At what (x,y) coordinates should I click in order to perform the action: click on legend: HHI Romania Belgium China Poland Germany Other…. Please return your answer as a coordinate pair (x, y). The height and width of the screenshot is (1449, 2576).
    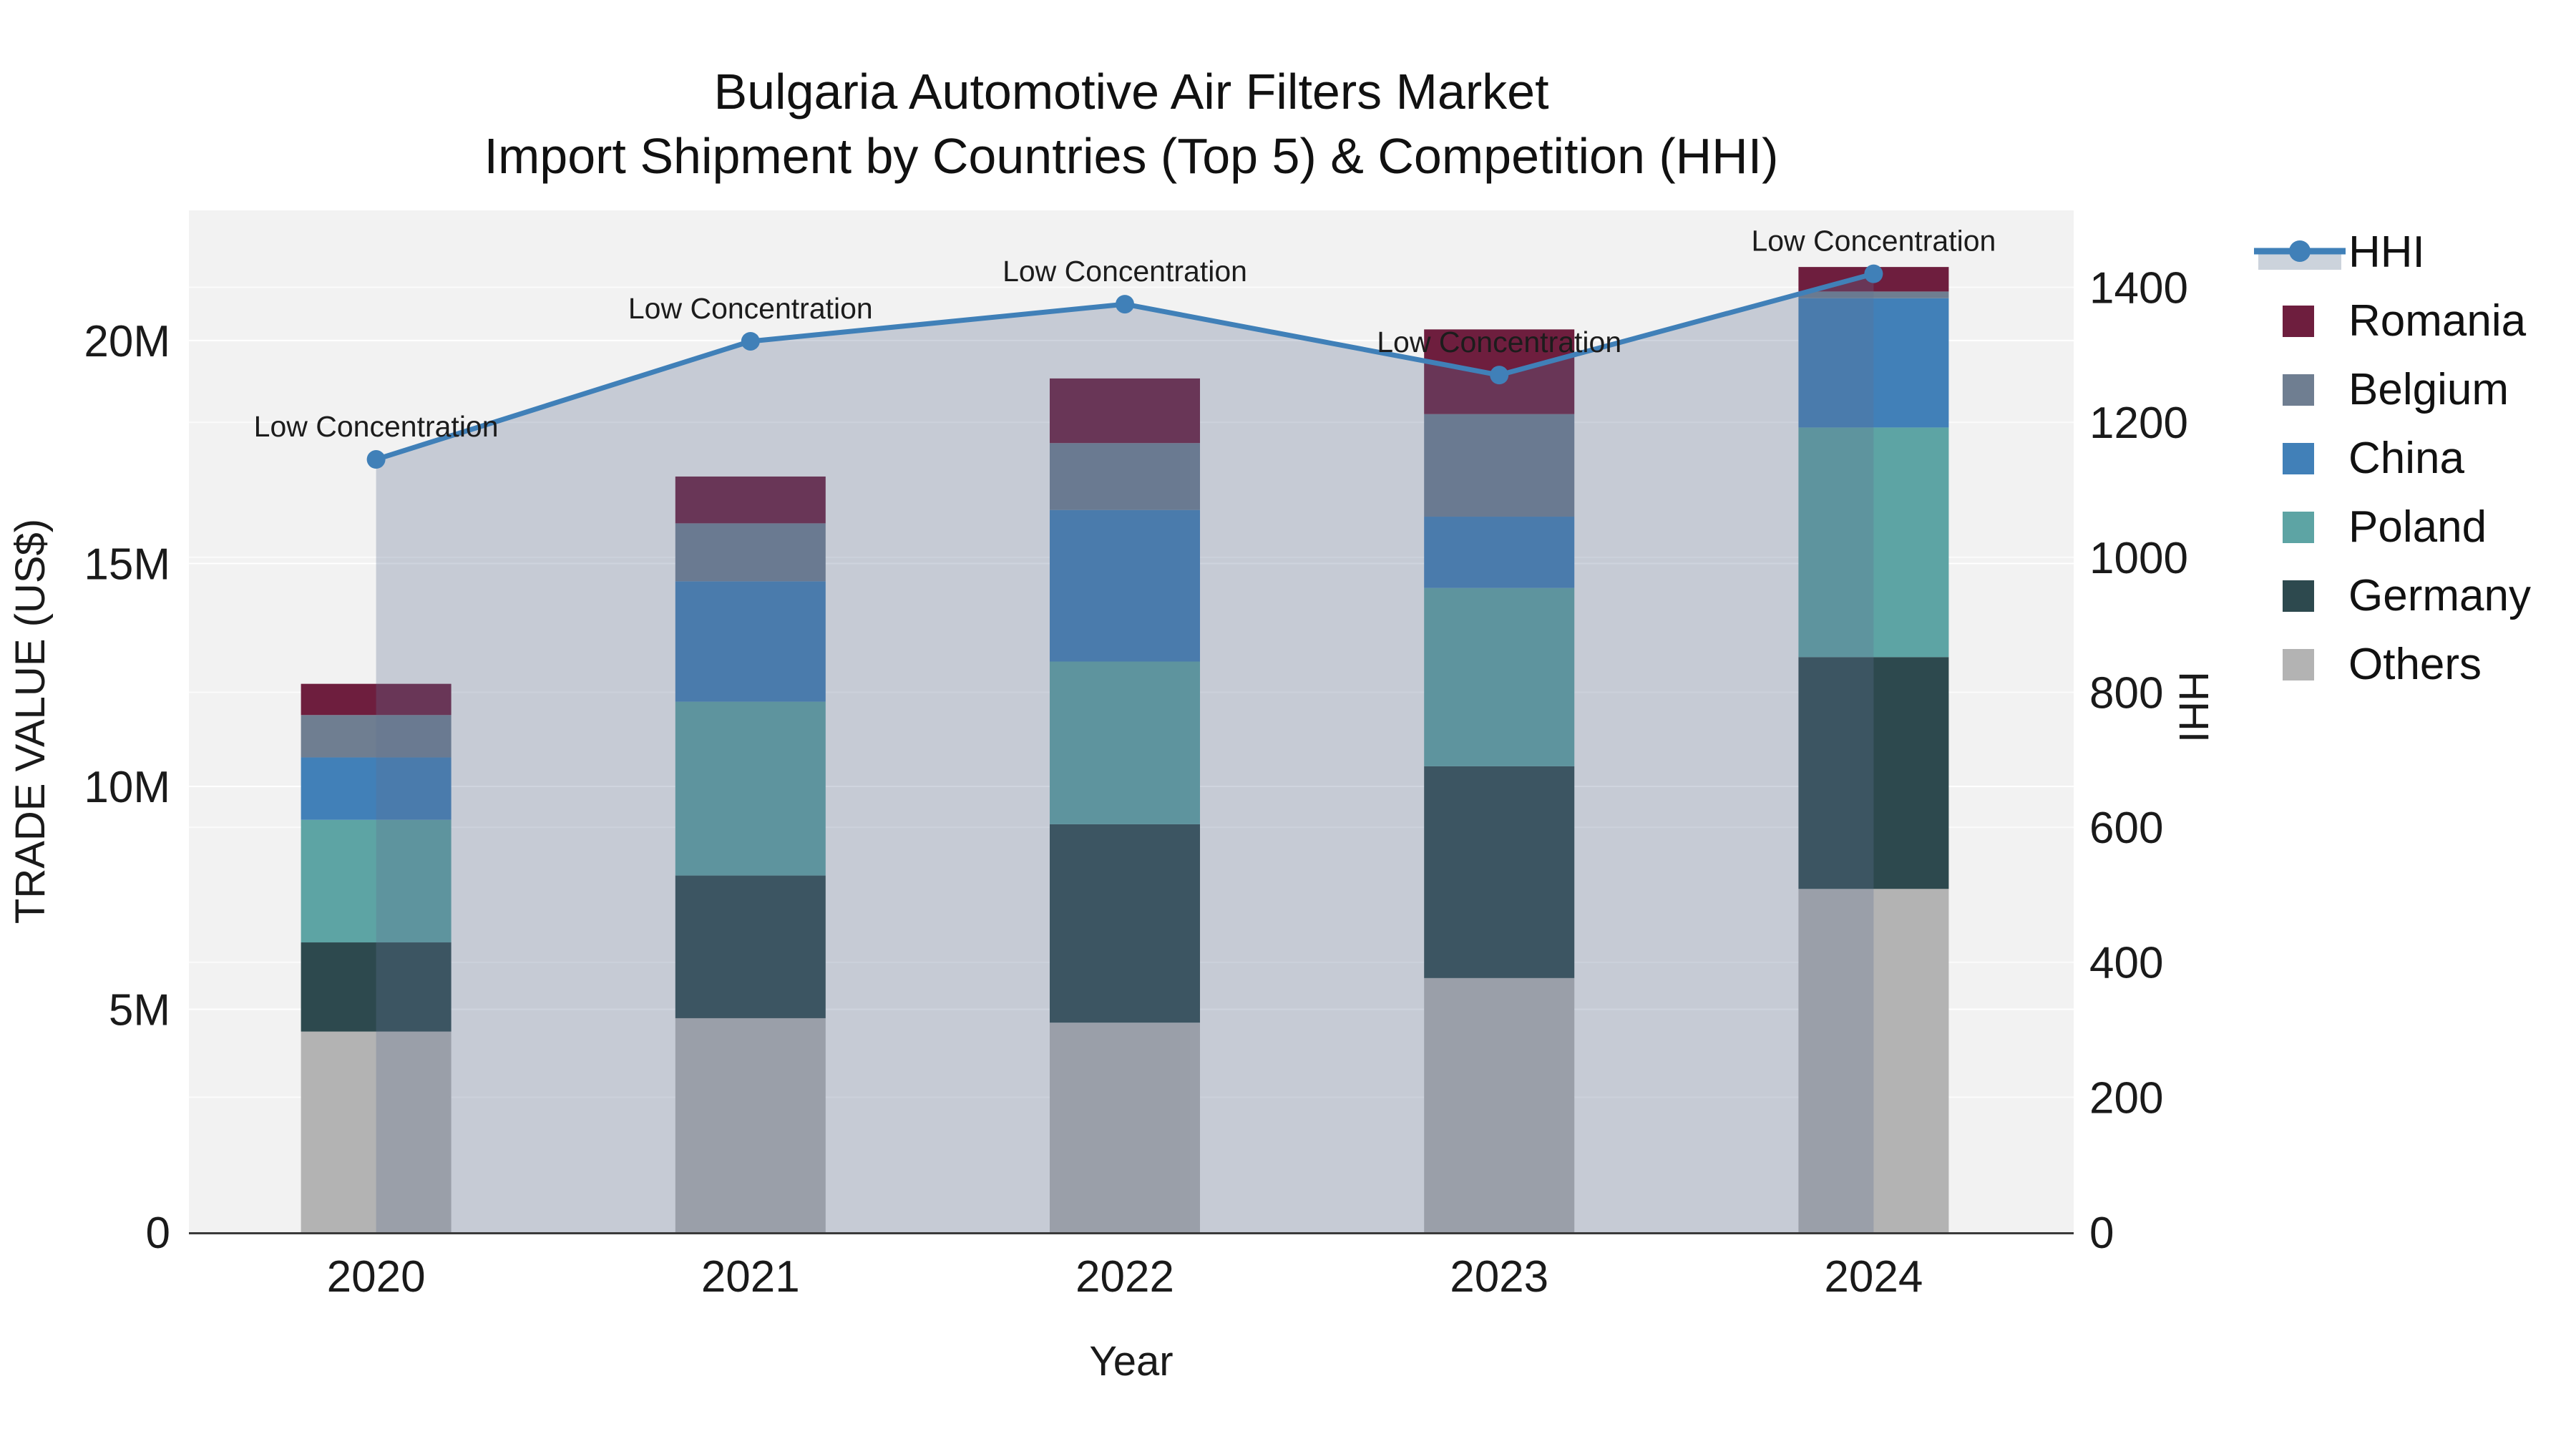
    Looking at the image, I should click on (2392, 458).